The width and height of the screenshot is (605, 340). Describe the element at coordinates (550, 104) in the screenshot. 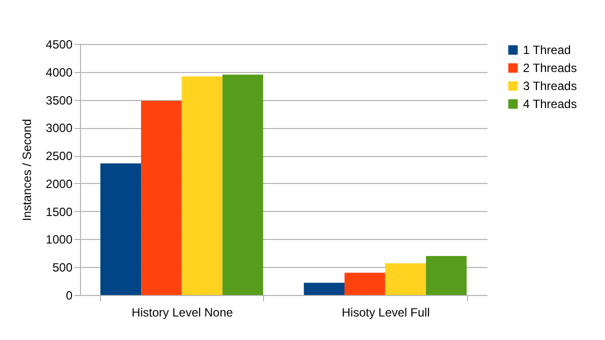

I see `legend-label: 4 Threads` at that location.